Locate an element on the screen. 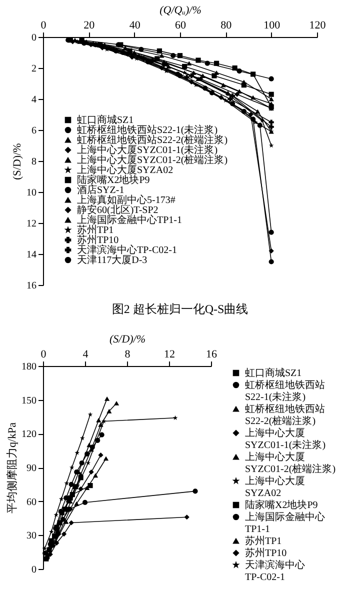 Image resolution: width=348 pixels, height=594 pixels. y-tick-label: 2 is located at coordinates (34, 69).